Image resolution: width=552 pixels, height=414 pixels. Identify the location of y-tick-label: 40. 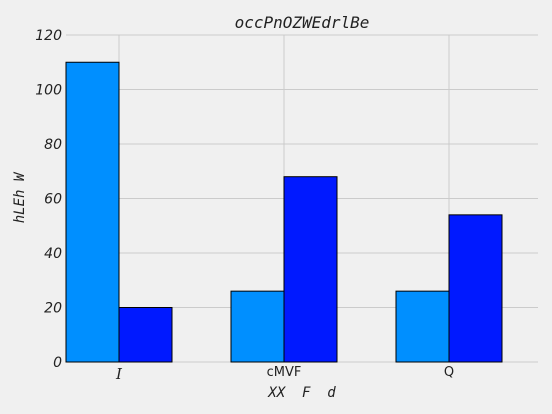
(53, 254).